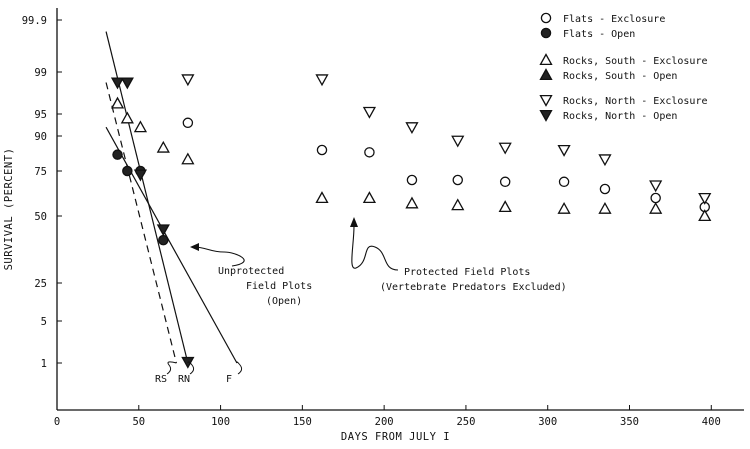 The width and height of the screenshot is (750, 449). Describe the element at coordinates (229, 379) in the screenshot. I see `fit-line-label-f: F` at that location.